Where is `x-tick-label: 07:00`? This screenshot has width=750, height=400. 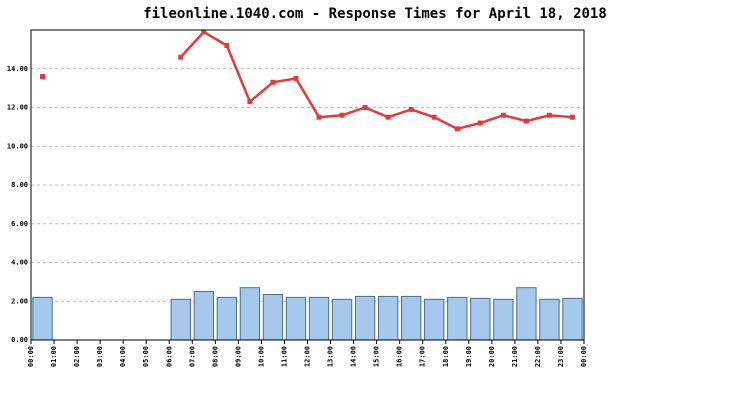 x-tick-label: 07:00 is located at coordinates (192, 356).